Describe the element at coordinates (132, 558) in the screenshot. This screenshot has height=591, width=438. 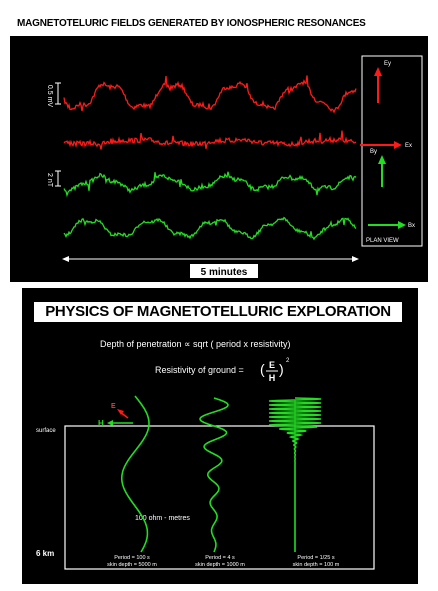
I see `period-caption-1: Period = 100 s` at that location.